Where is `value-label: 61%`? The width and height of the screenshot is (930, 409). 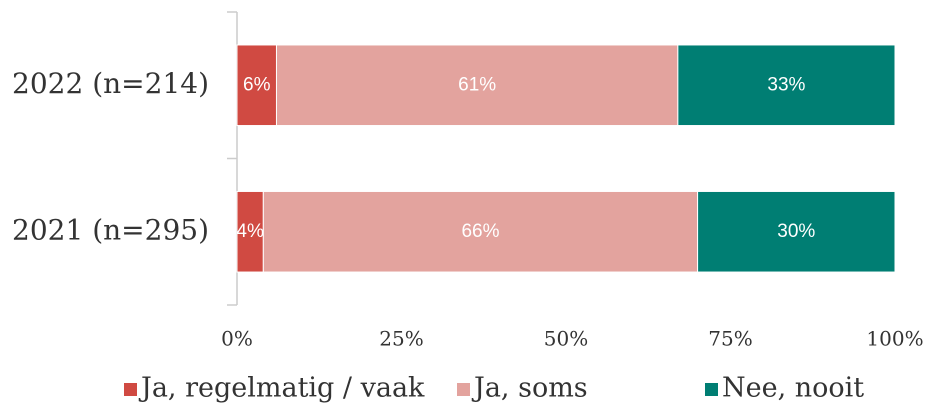 value-label: 61% is located at coordinates (477, 84).